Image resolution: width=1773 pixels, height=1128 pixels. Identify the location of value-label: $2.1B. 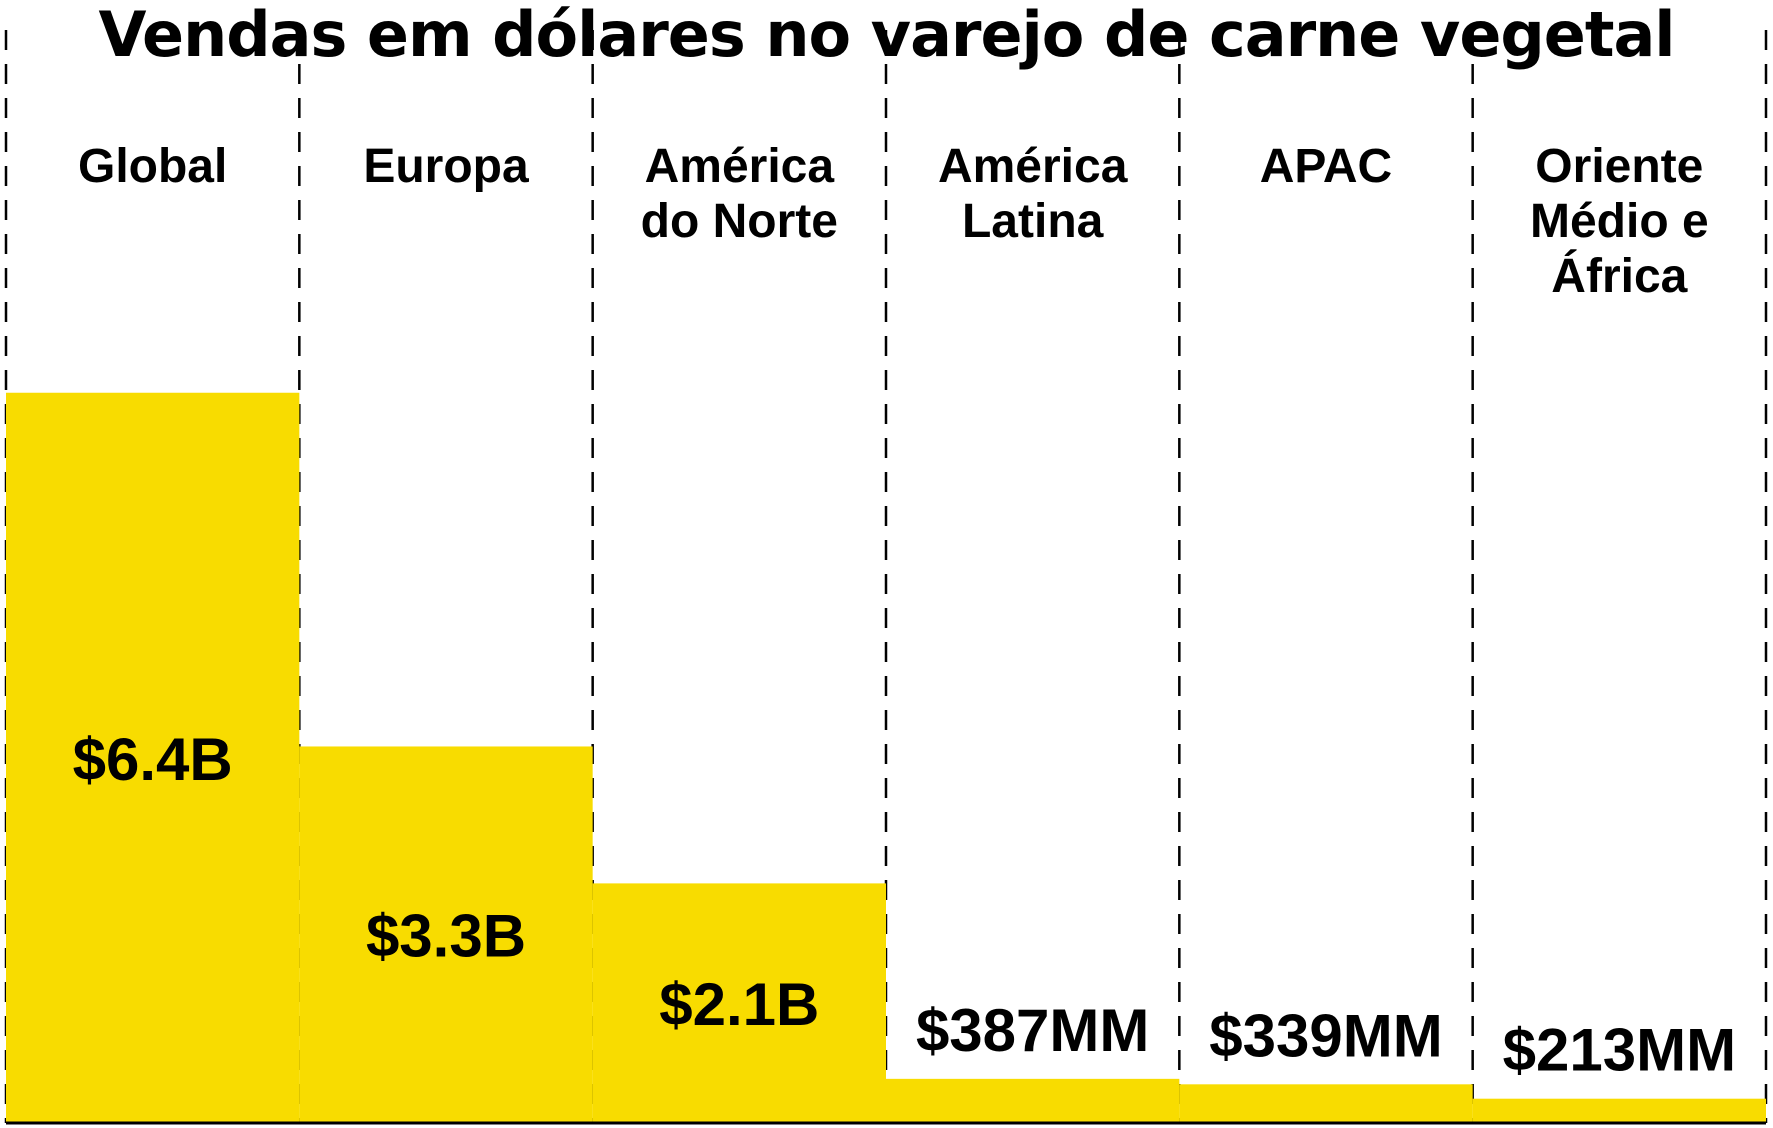
(739, 1004).